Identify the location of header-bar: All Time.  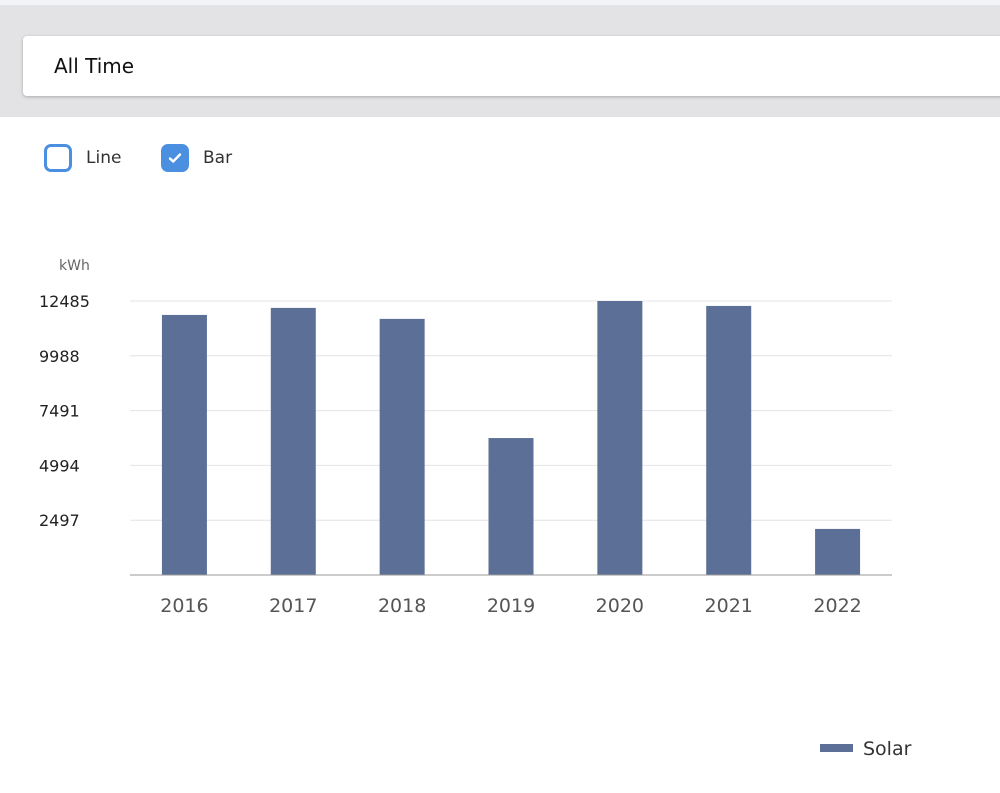
(500, 61).